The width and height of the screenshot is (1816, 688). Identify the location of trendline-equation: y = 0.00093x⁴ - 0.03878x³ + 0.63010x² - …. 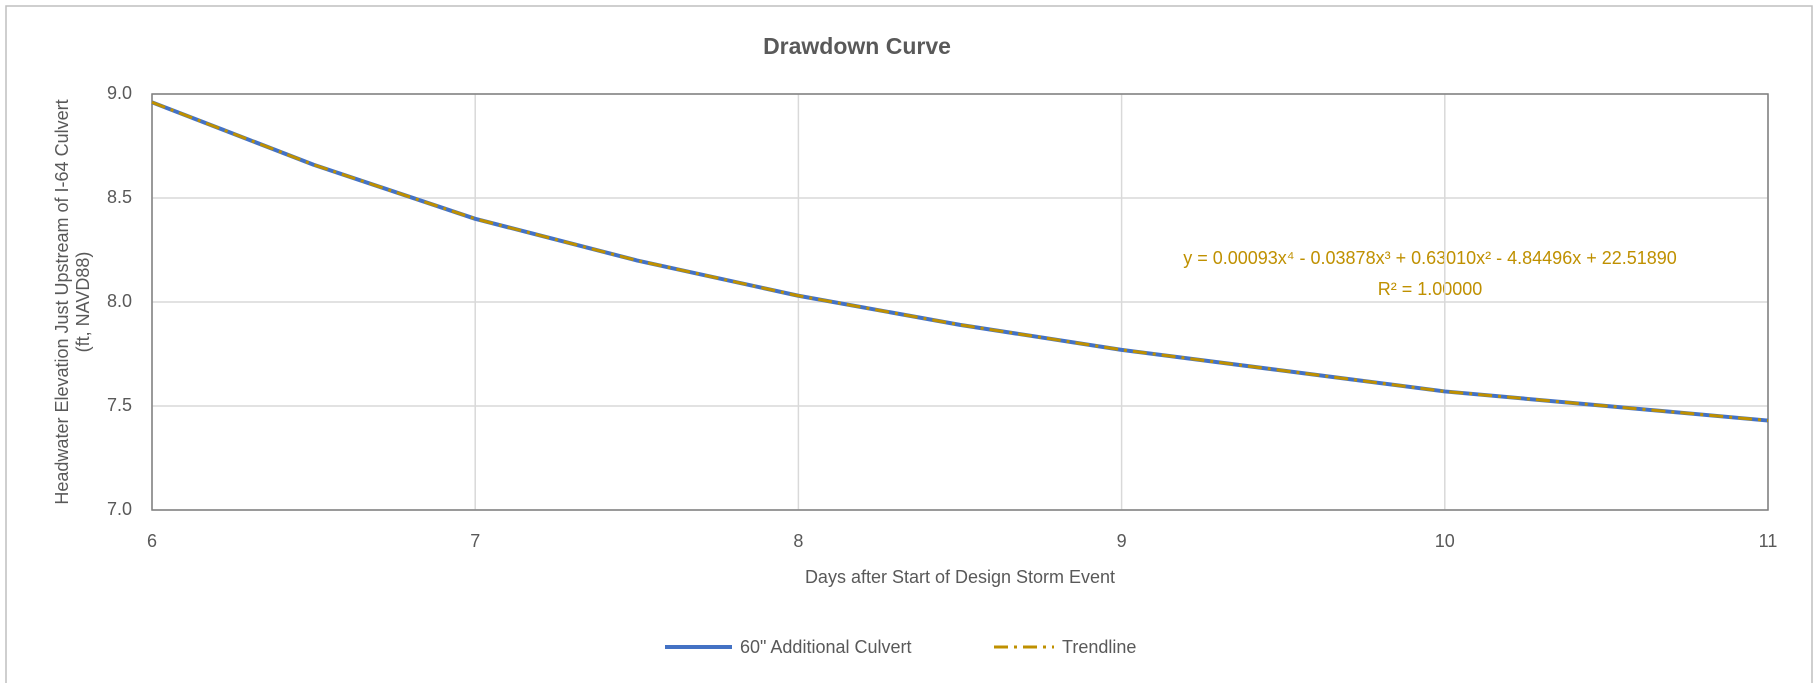
(1430, 258).